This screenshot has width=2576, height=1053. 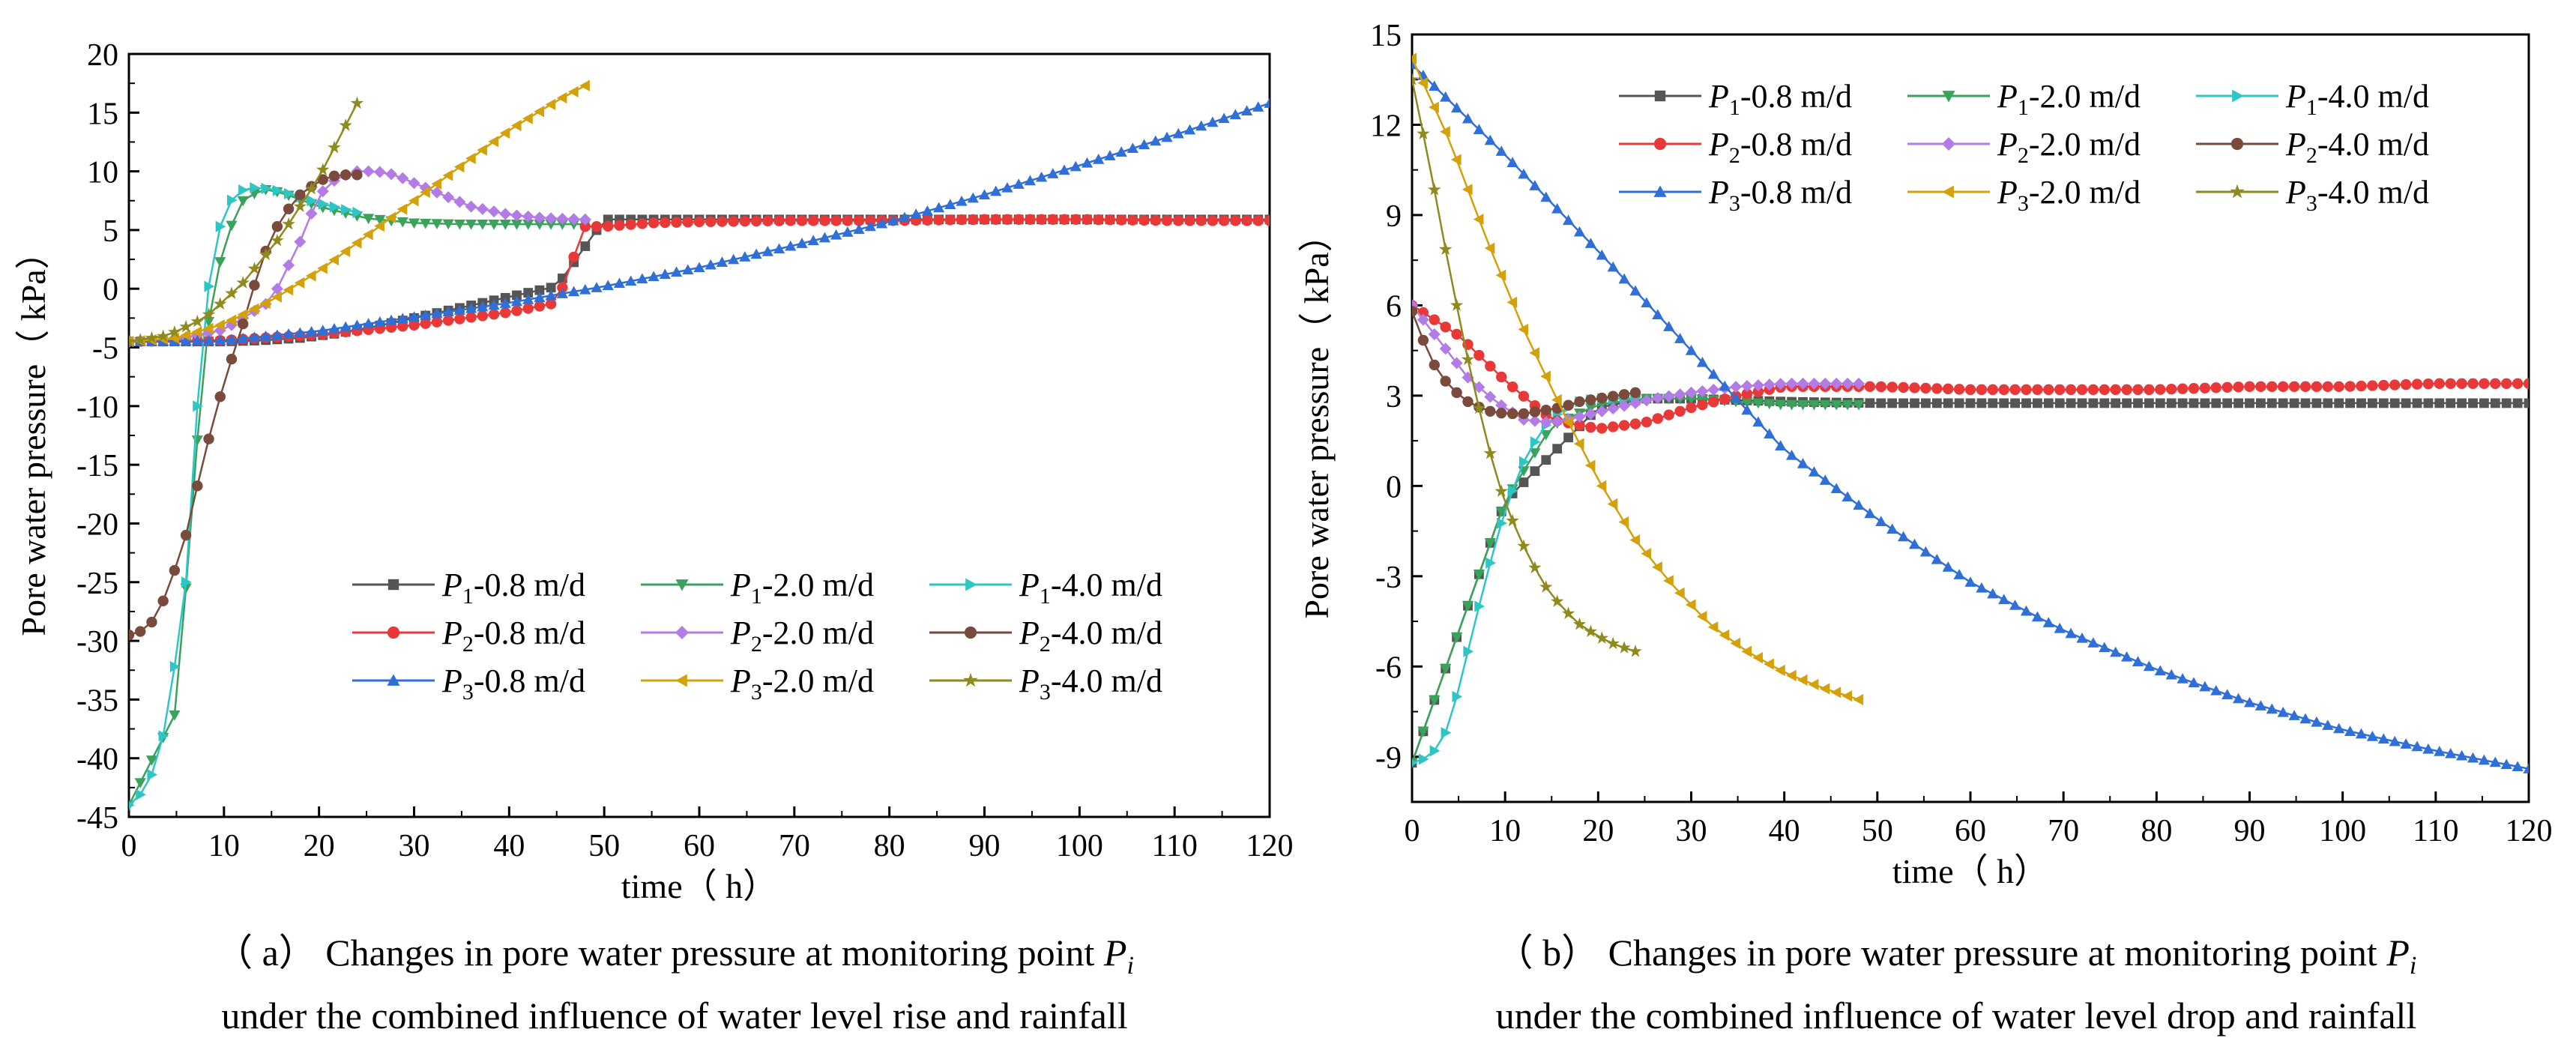 What do you see at coordinates (2342, 831) in the screenshot?
I see `x-tick-label-b: 100` at bounding box center [2342, 831].